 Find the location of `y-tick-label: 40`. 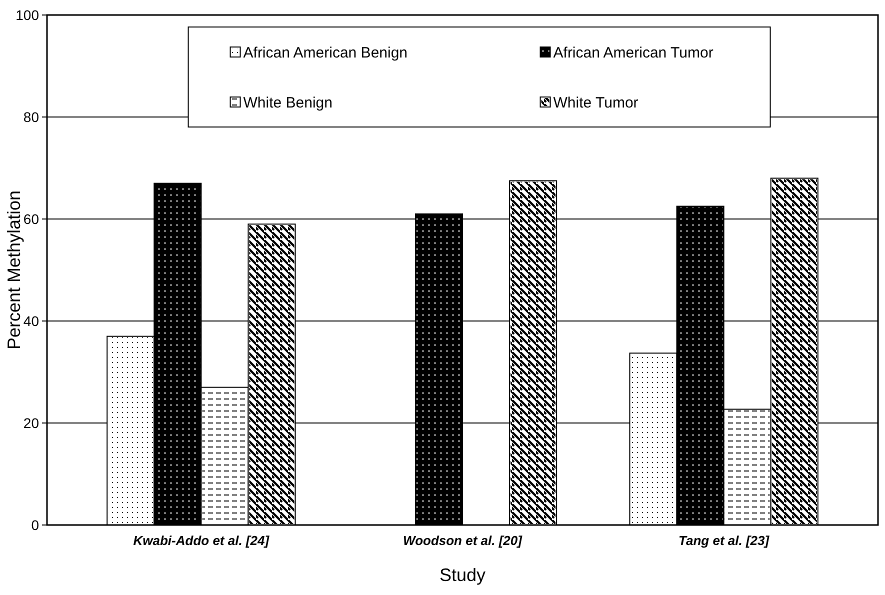

y-tick-label: 40 is located at coordinates (31, 320).